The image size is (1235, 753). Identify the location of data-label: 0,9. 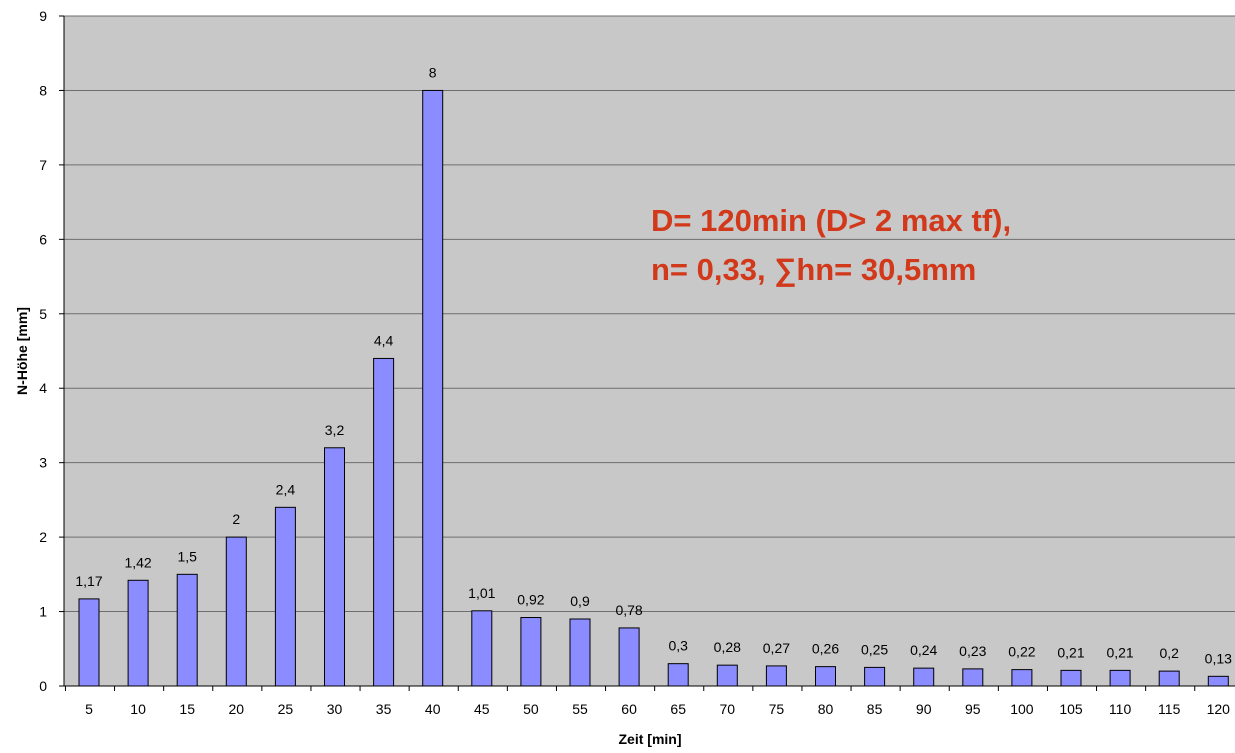
(580, 601).